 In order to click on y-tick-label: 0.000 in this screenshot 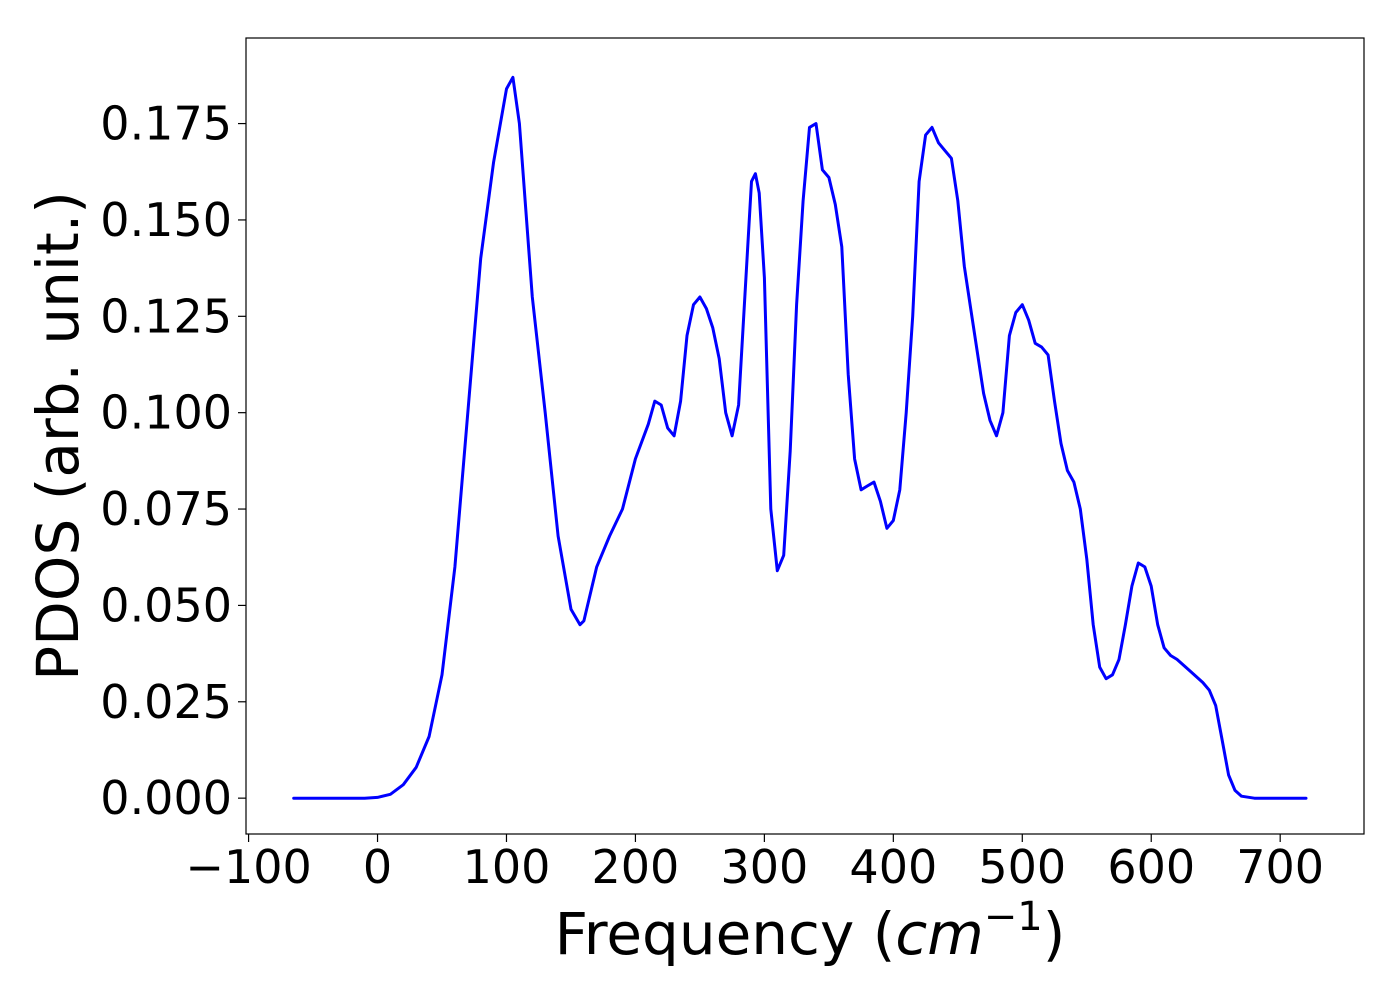, I will do `click(166, 798)`.